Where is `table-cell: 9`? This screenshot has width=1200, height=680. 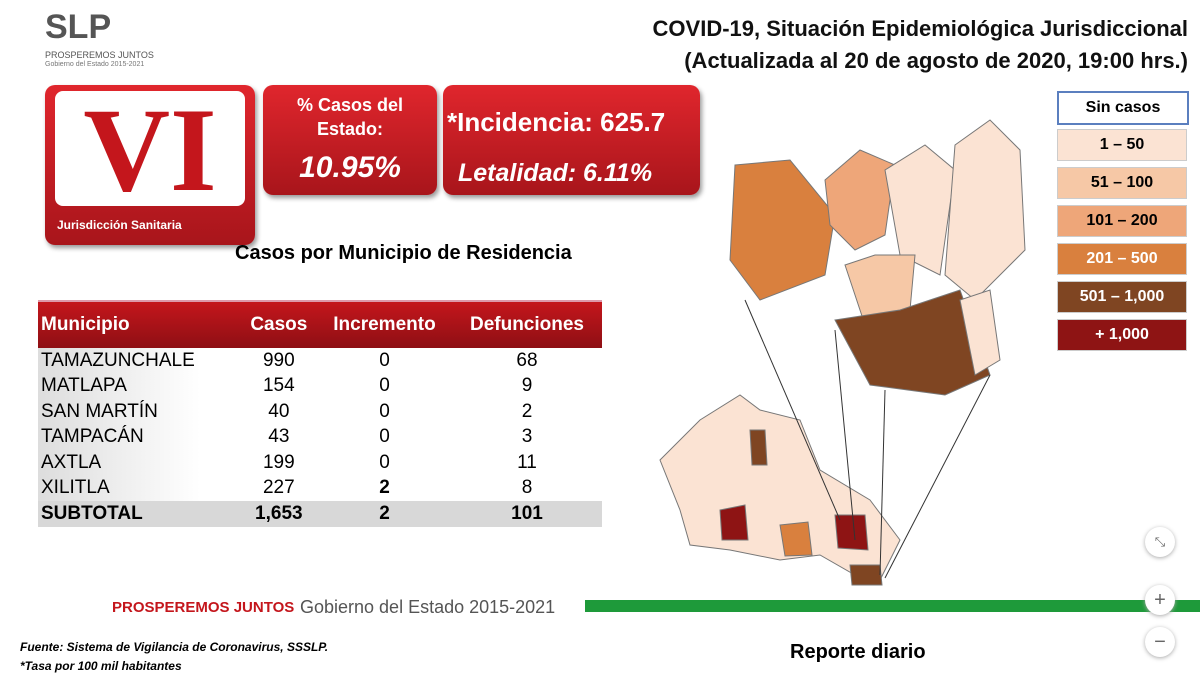 table-cell: 9 is located at coordinates (527, 386).